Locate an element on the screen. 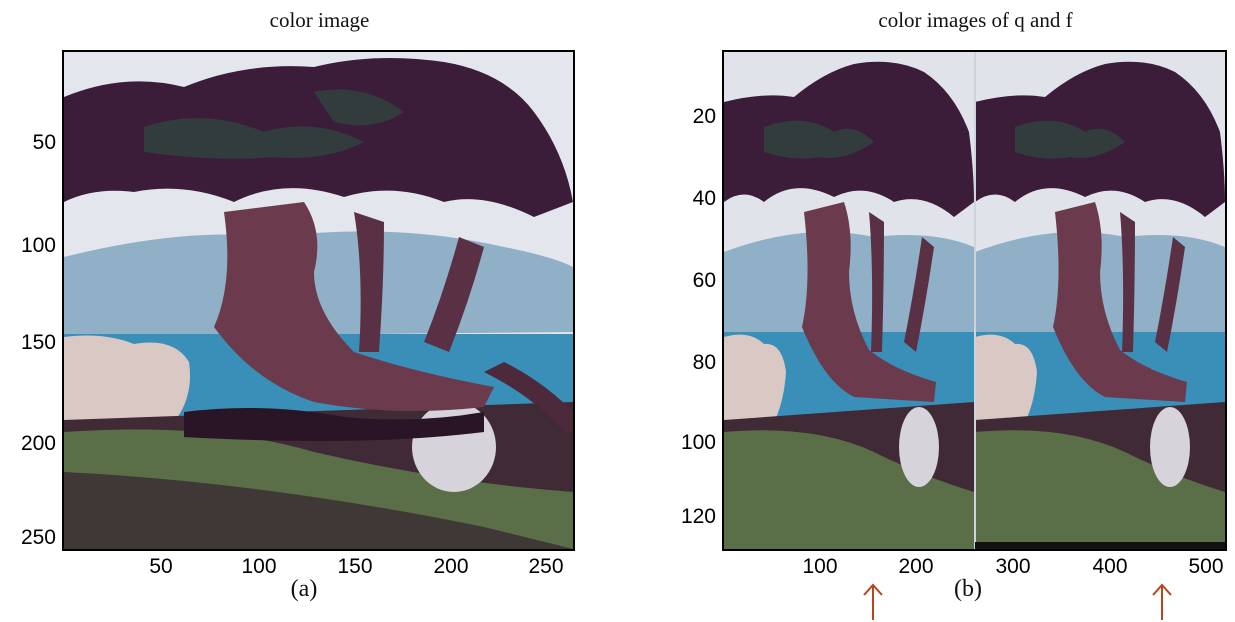 The height and width of the screenshot is (622, 1235). panel-b-ytick: 120 is located at coordinates (698, 516).